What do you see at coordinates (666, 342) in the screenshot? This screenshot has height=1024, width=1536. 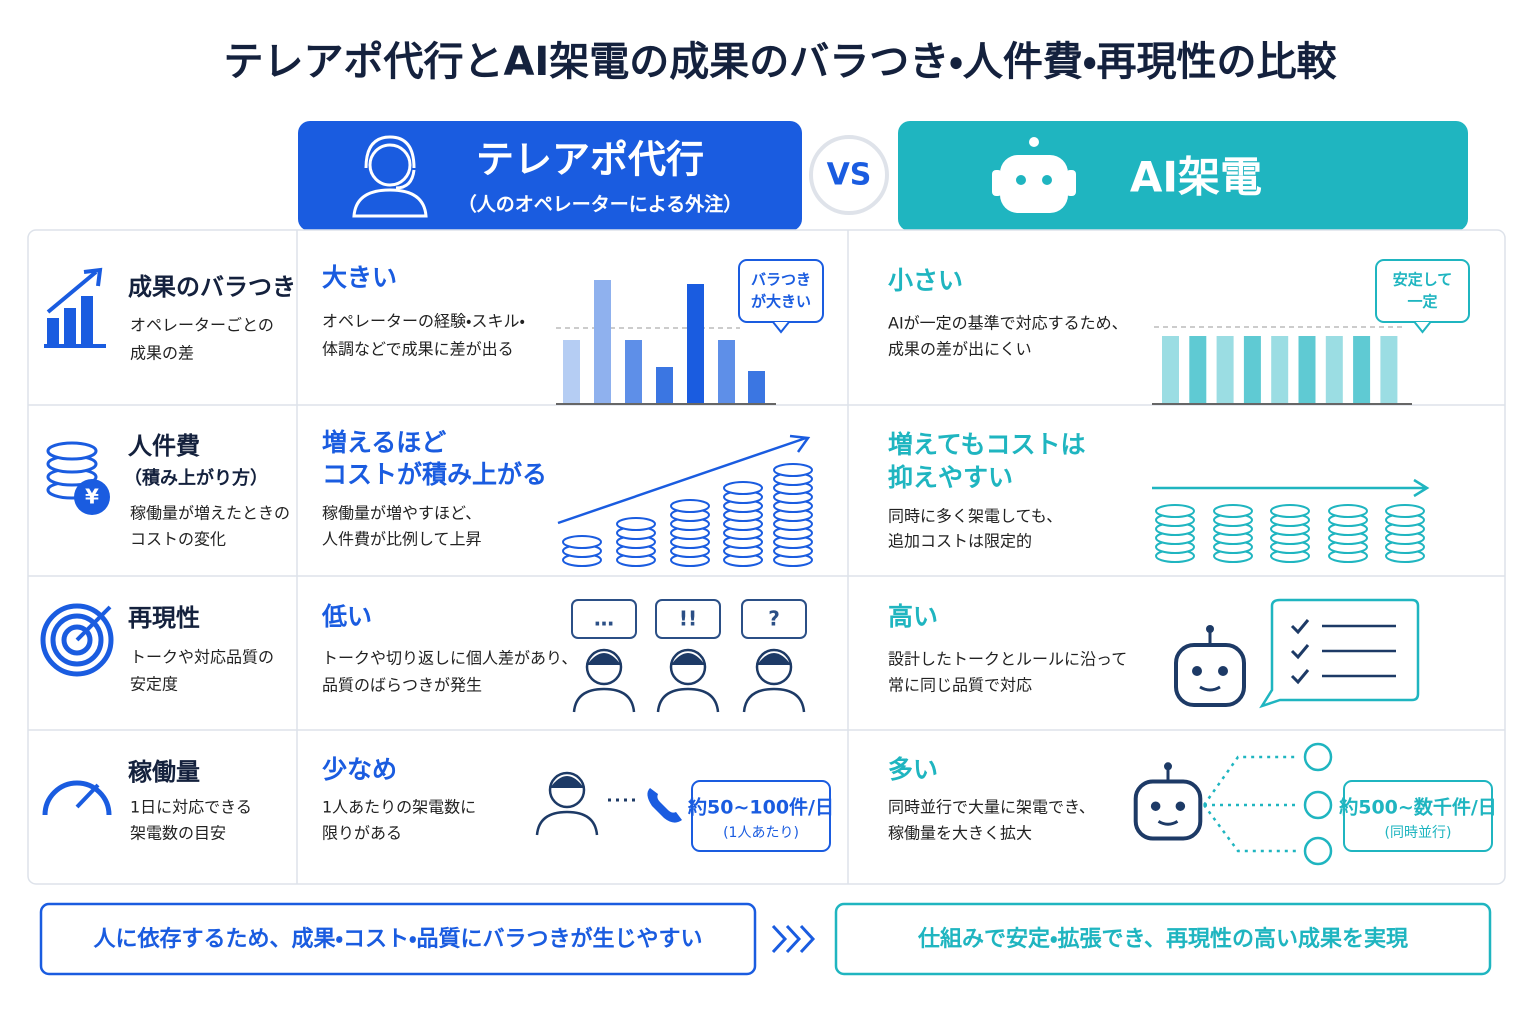 I see `left-variation-illustration` at bounding box center [666, 342].